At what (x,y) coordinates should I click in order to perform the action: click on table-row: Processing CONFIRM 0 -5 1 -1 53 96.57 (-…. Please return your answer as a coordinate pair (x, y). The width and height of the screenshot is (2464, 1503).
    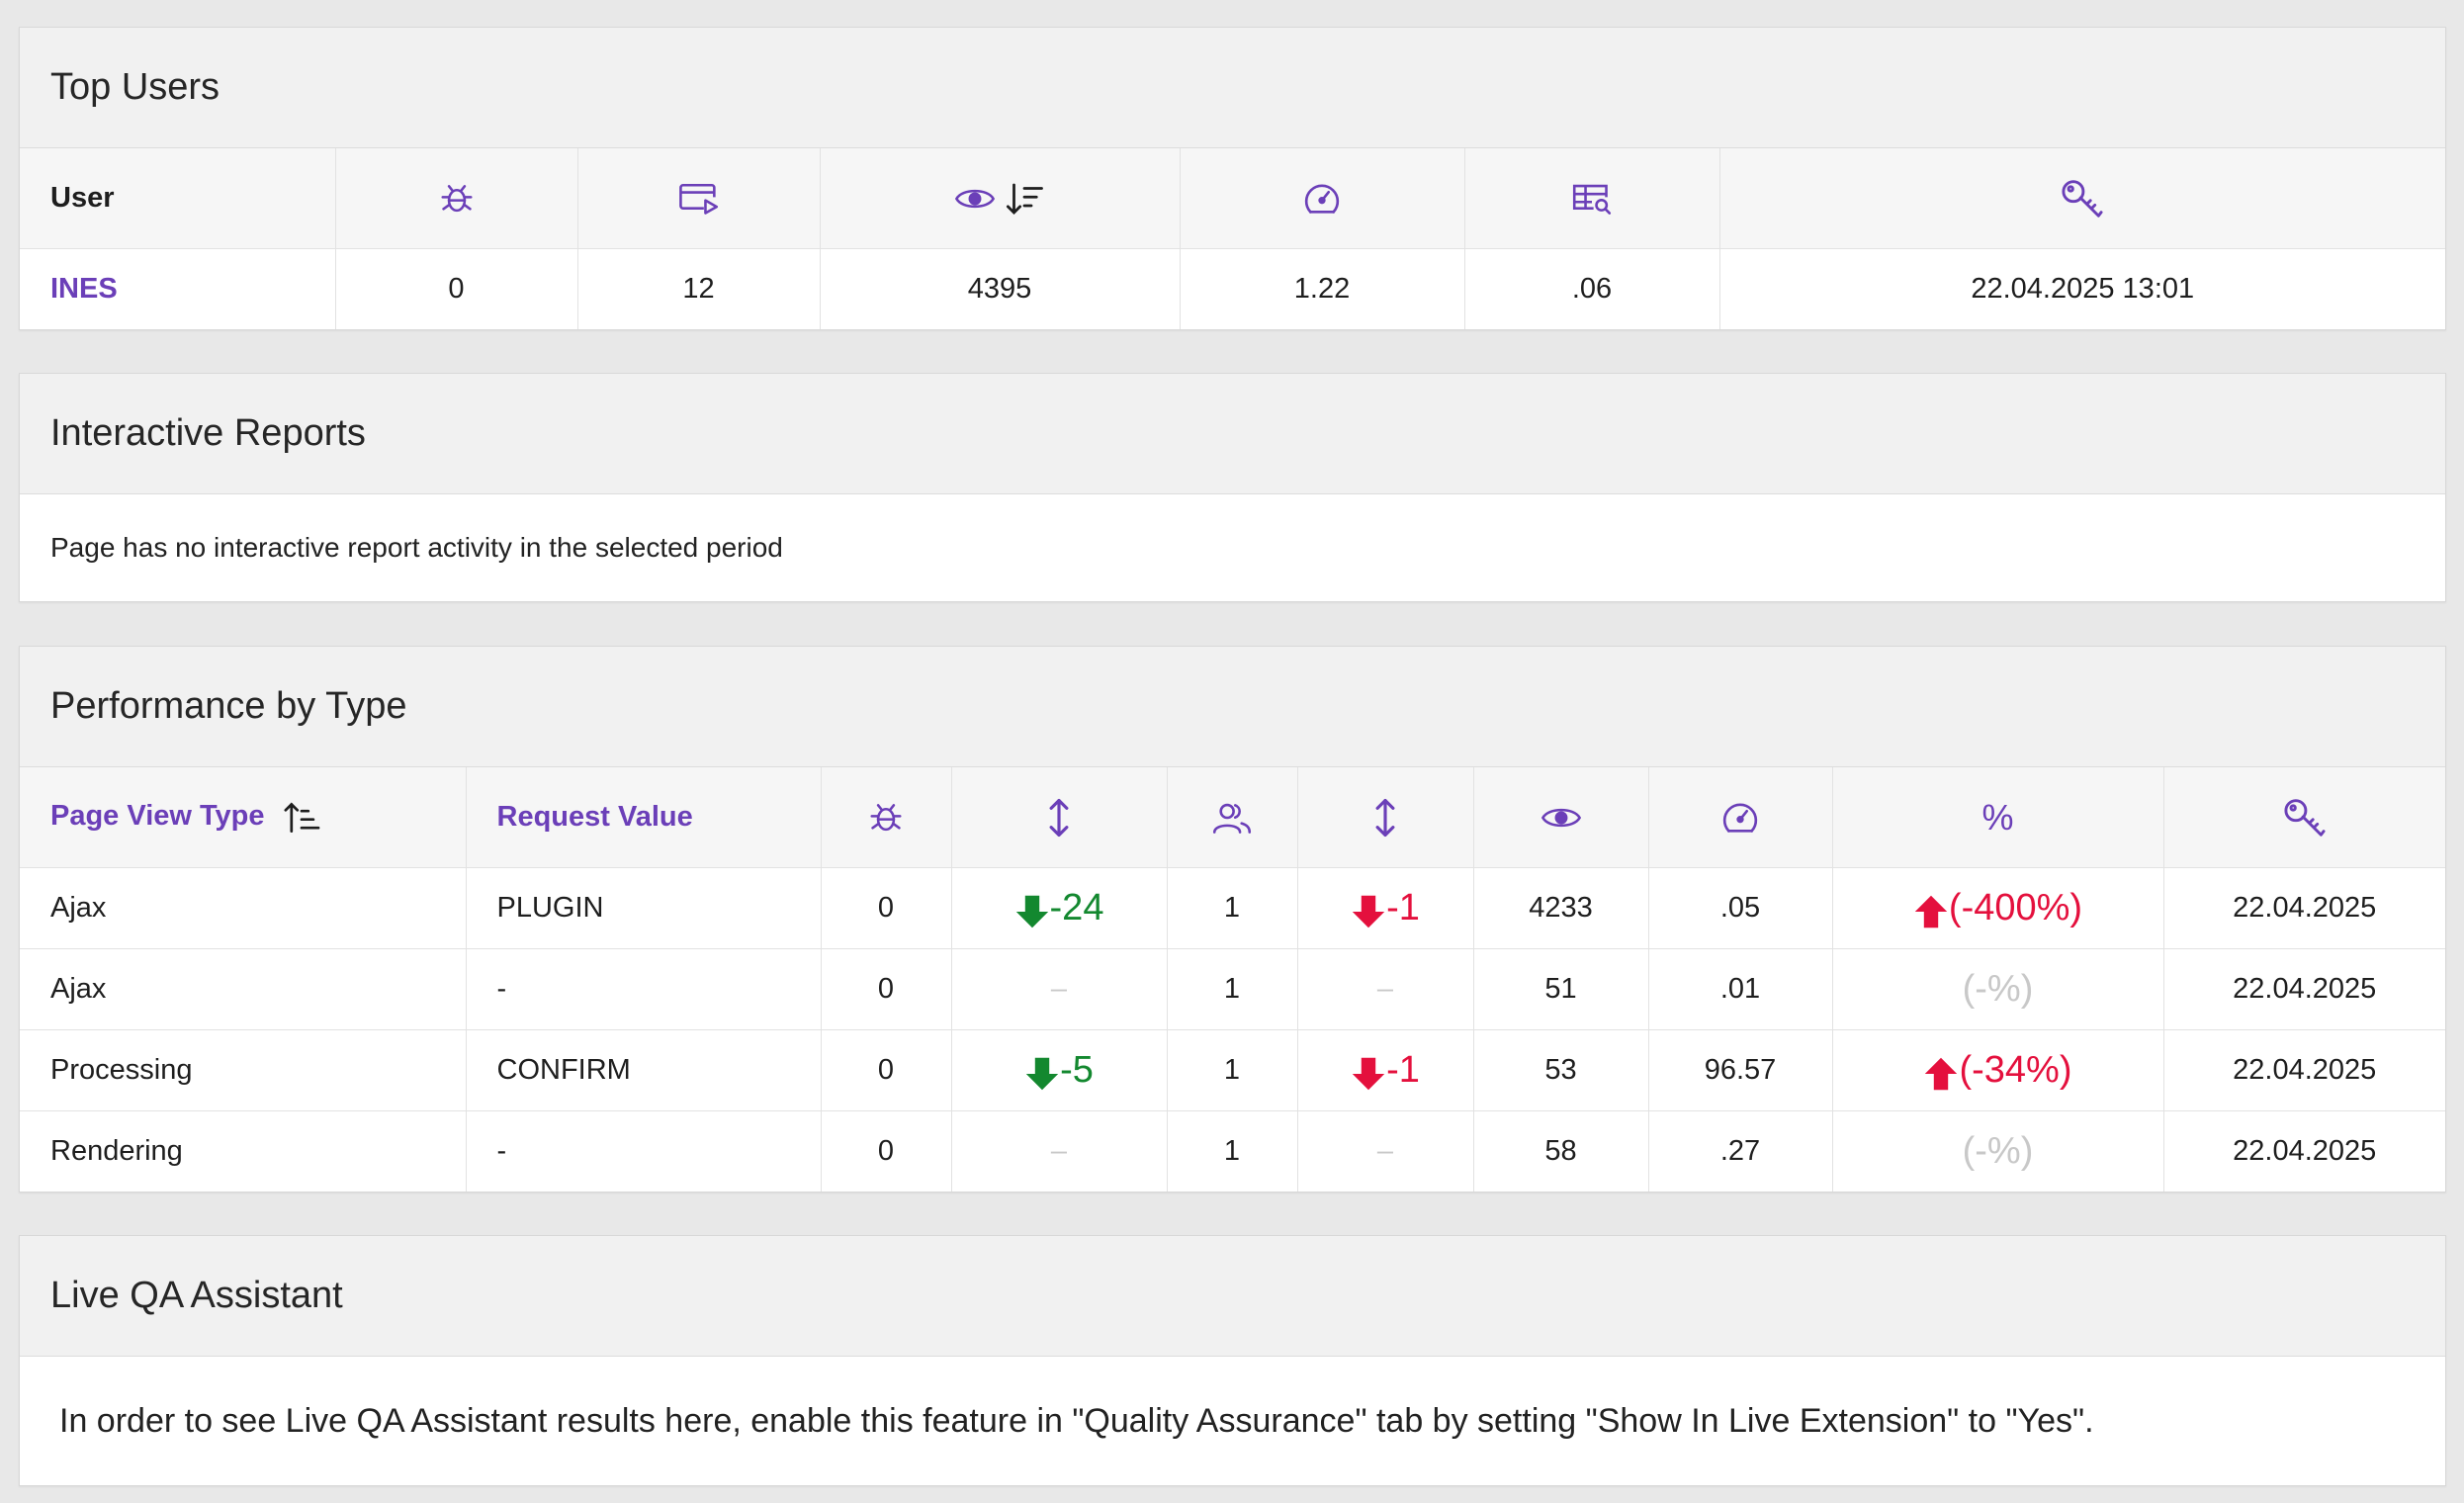
    Looking at the image, I should click on (1233, 1070).